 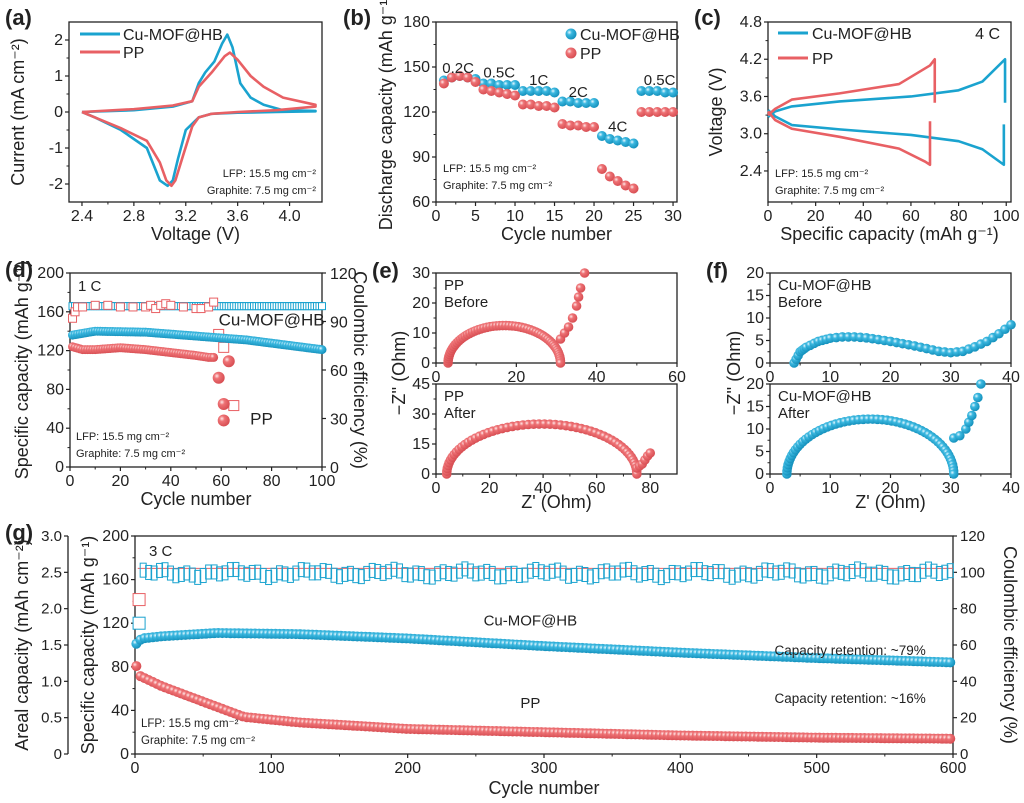 I want to click on y2-tick-label: 120, so click(x=972, y=536).